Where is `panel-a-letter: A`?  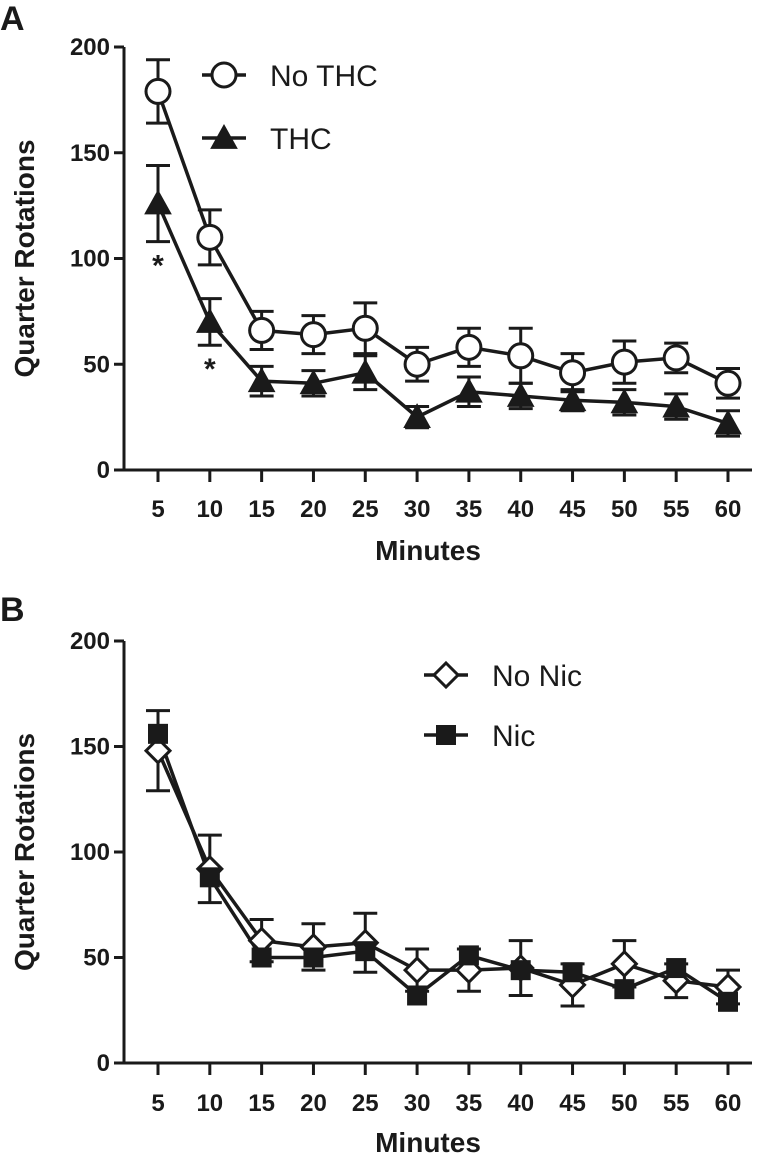 panel-a-letter: A is located at coordinates (12, 19).